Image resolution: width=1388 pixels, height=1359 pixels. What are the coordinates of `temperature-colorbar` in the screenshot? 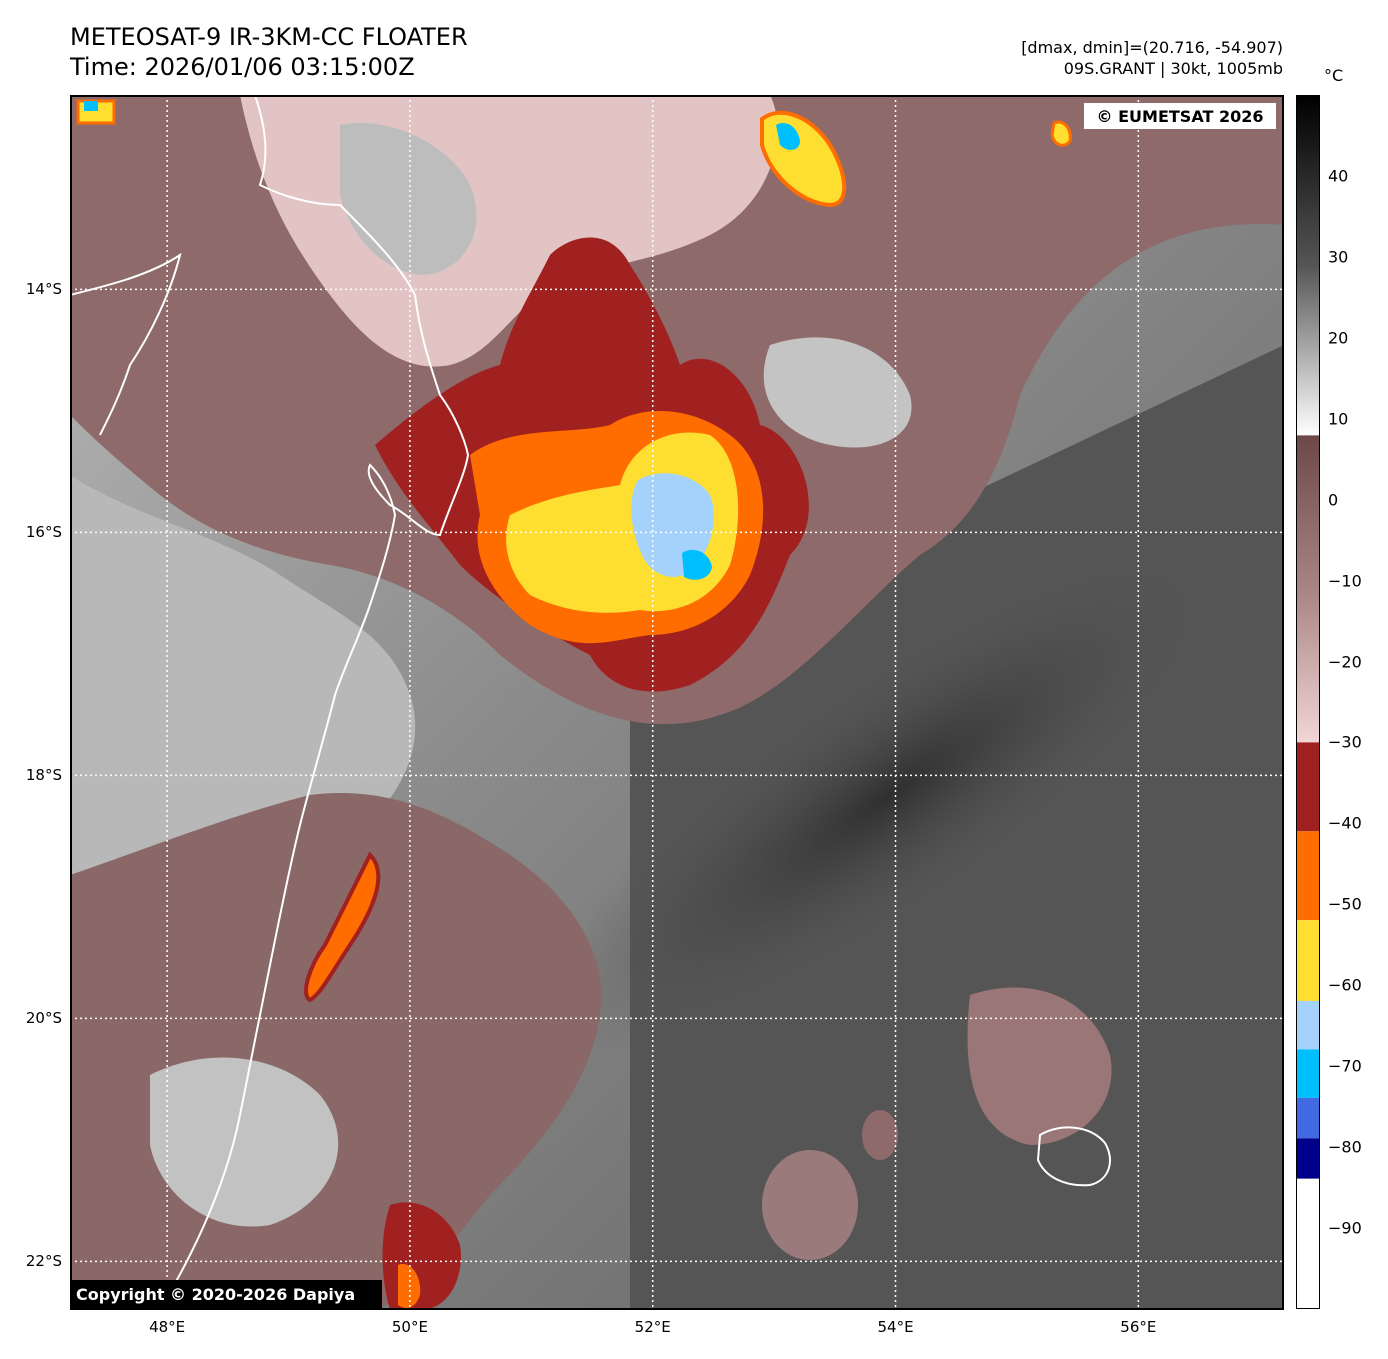 It's located at (1308, 702).